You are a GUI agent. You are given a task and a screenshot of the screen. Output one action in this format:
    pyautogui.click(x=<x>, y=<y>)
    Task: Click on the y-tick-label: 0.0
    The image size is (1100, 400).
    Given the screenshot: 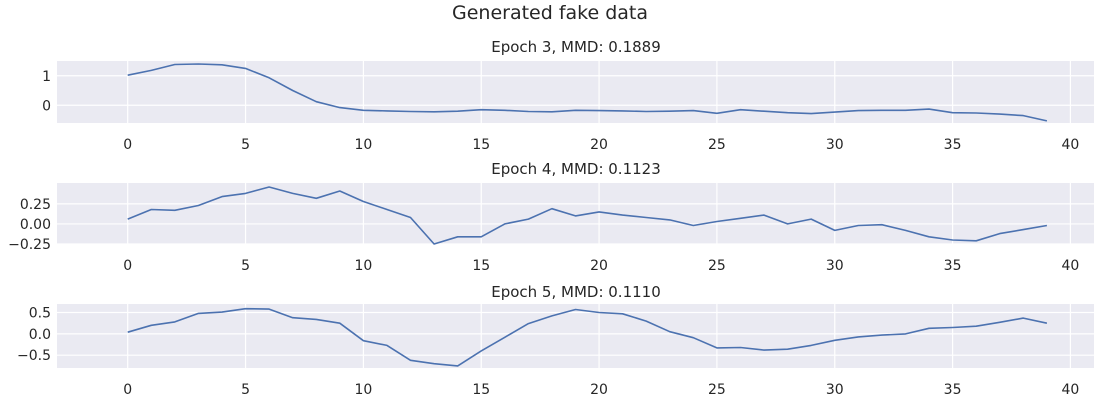 What is the action you would take?
    pyautogui.click(x=40, y=335)
    